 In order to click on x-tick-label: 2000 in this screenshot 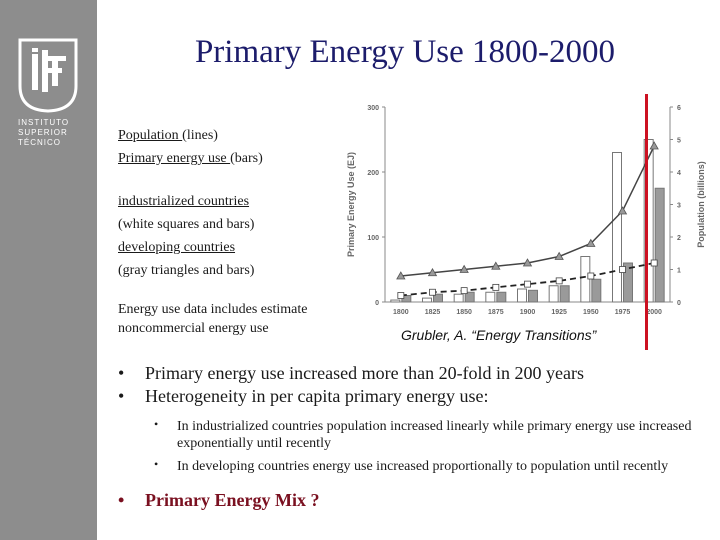, I will do `click(654, 312)`.